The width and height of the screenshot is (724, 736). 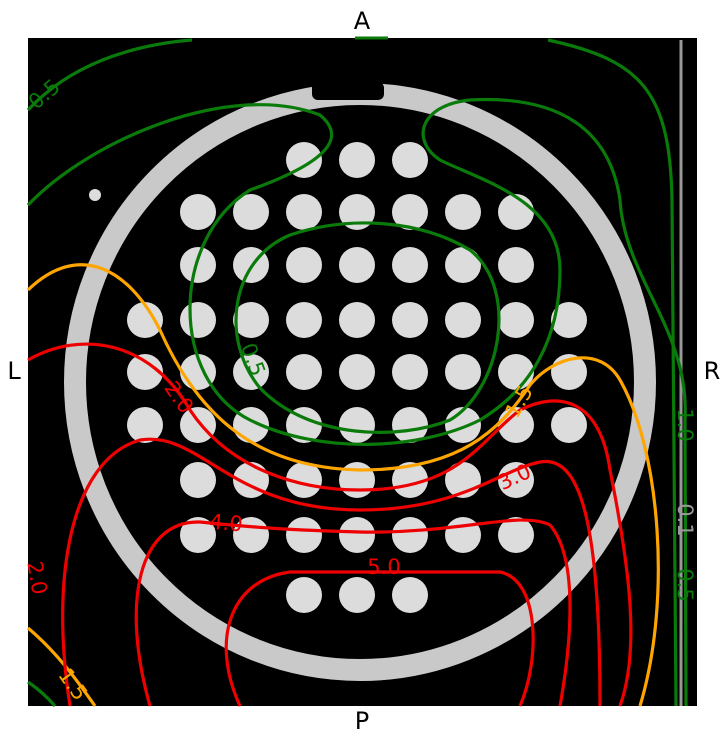 I want to click on contour-orange, so click(x=61, y=666).